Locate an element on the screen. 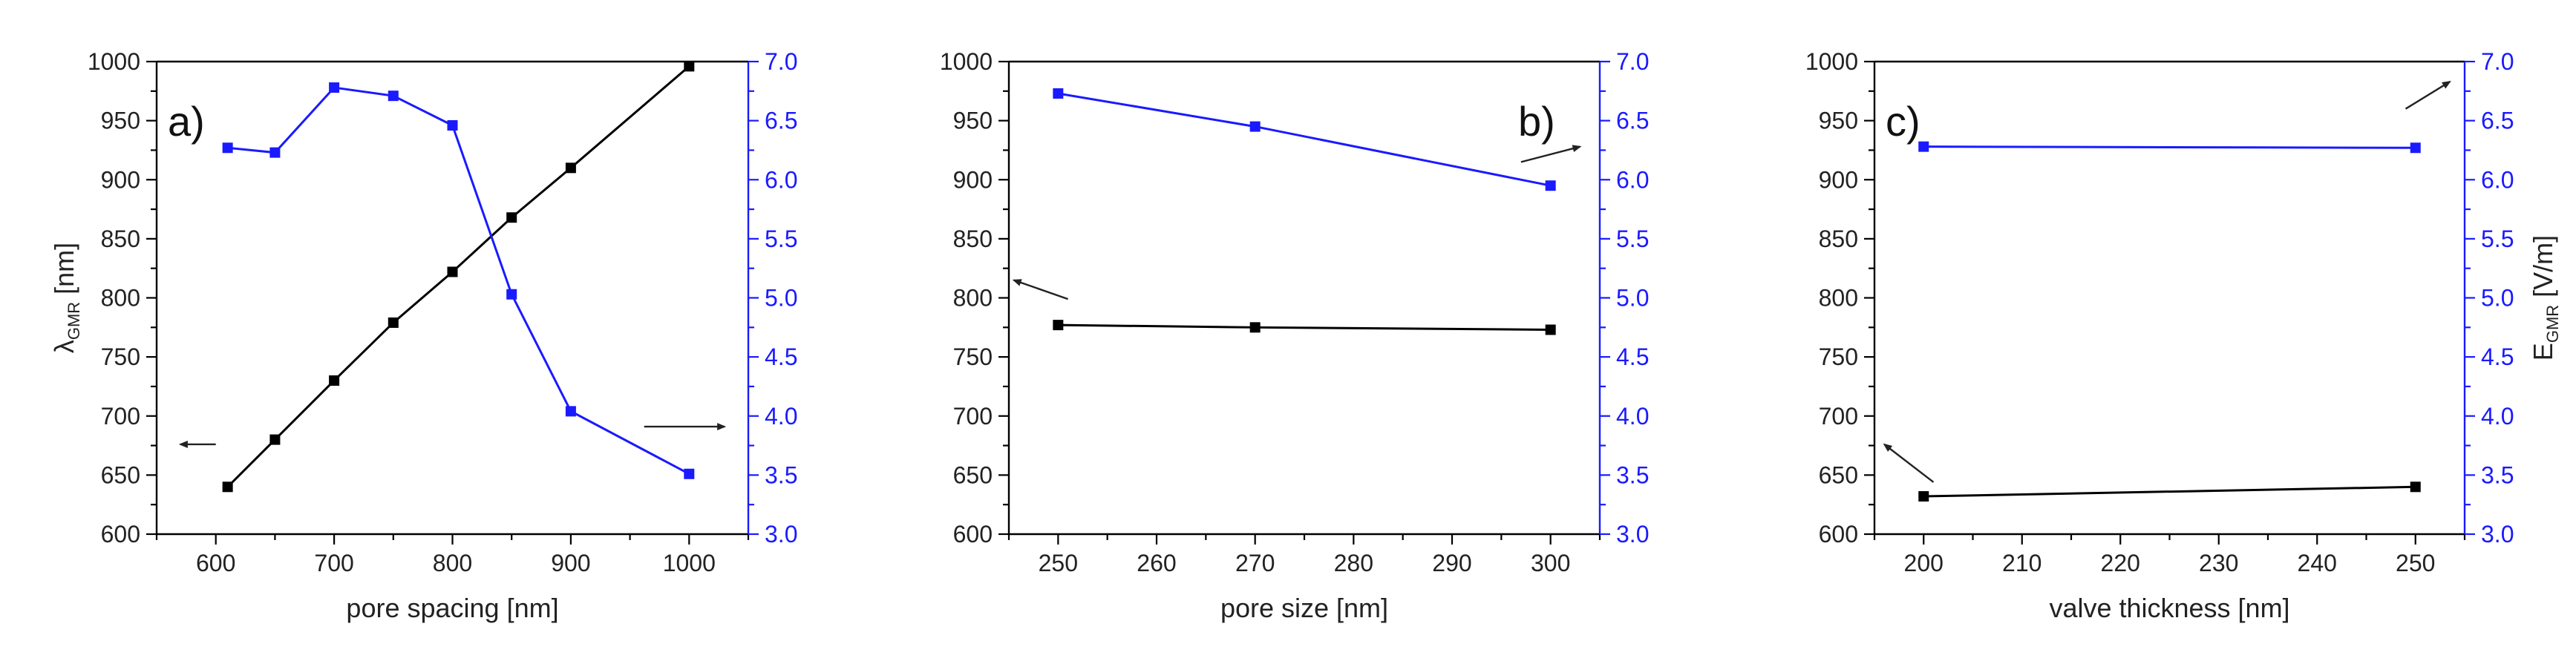  x-tick-label: 260 is located at coordinates (1156, 563).